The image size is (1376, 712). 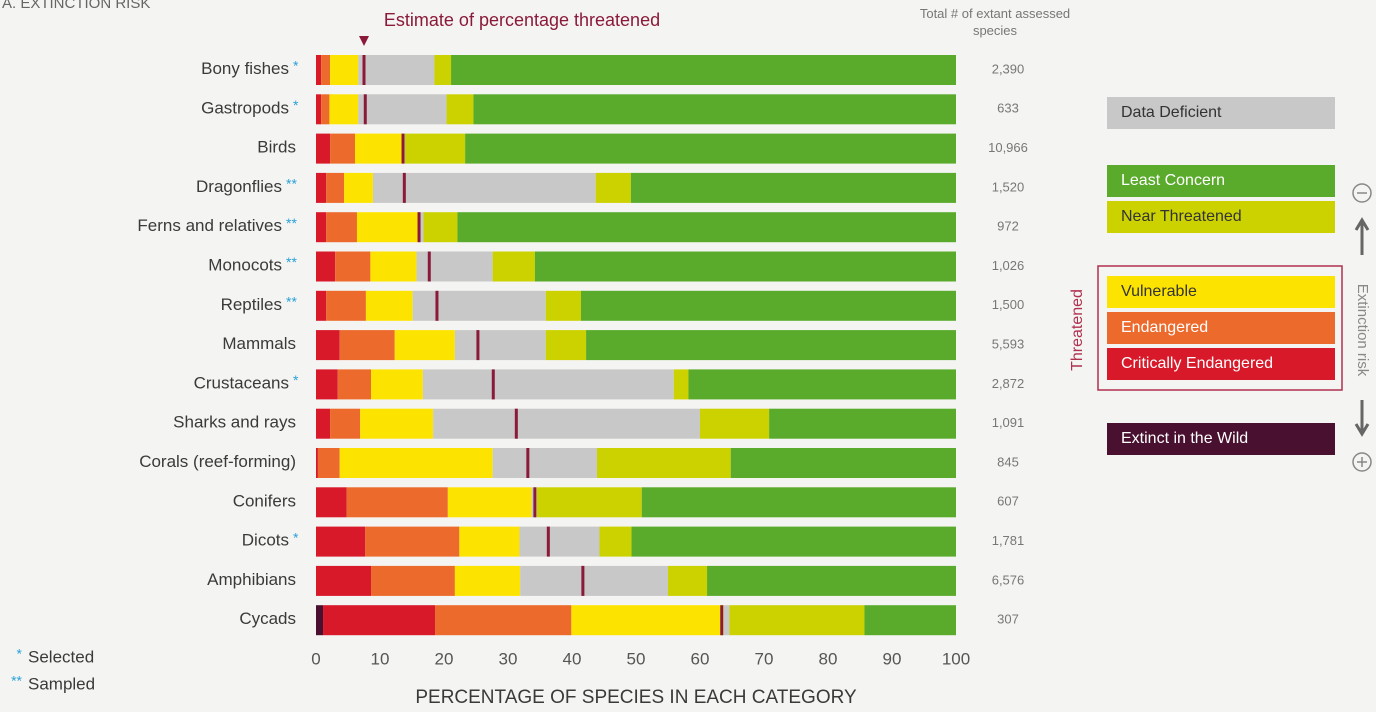 I want to click on legend-swatch, so click(x=1221, y=113).